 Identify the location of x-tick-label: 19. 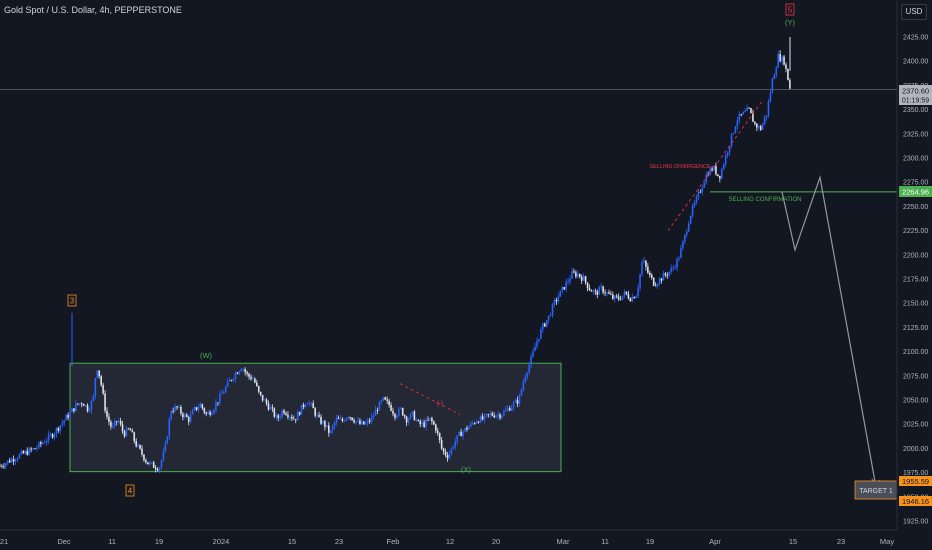
(650, 541).